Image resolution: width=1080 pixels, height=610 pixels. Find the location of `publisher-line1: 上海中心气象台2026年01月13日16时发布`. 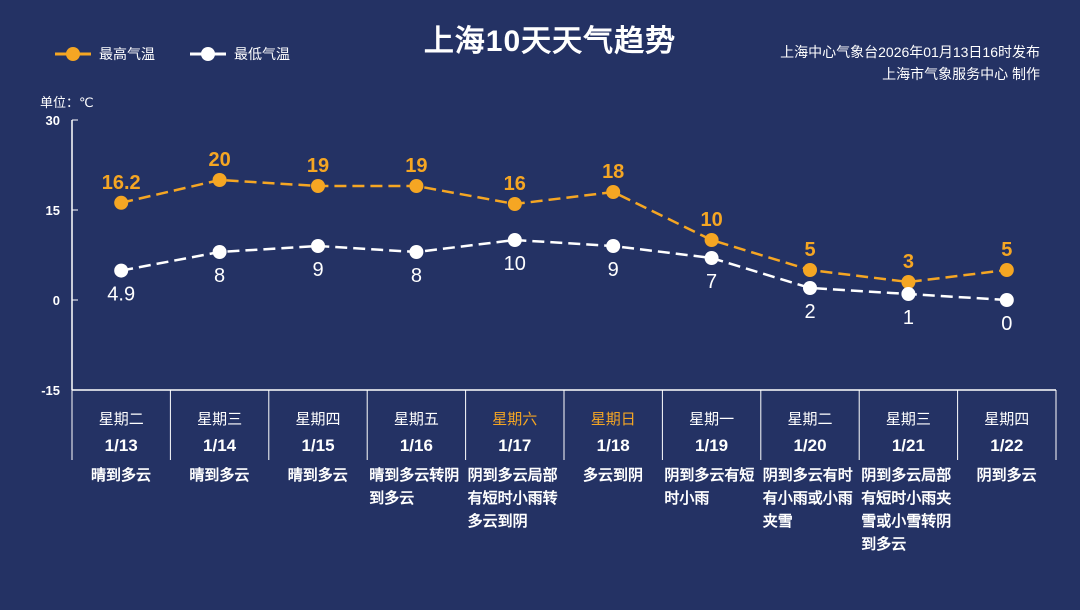

publisher-line1: 上海中心气象台2026年01月13日16时发布 is located at coordinates (910, 52).